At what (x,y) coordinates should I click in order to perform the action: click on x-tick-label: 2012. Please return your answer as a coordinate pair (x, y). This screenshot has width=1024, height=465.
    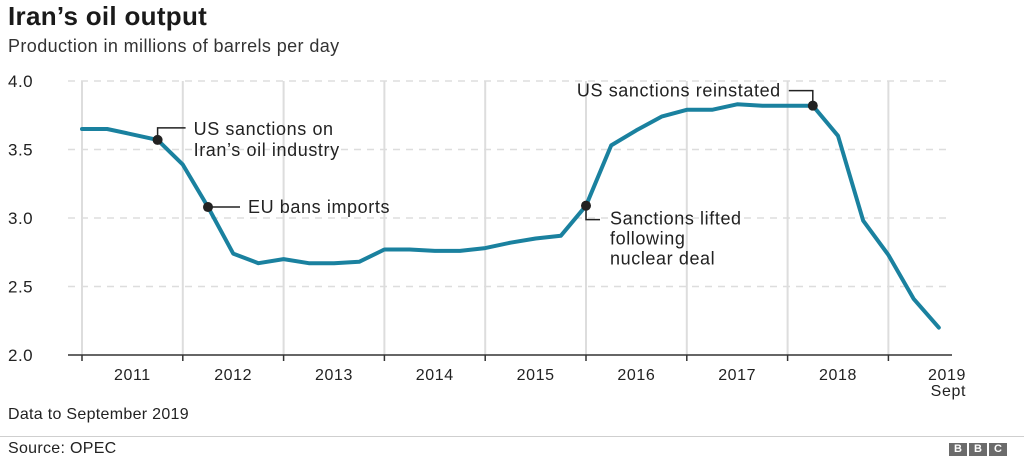
    Looking at the image, I should click on (233, 375).